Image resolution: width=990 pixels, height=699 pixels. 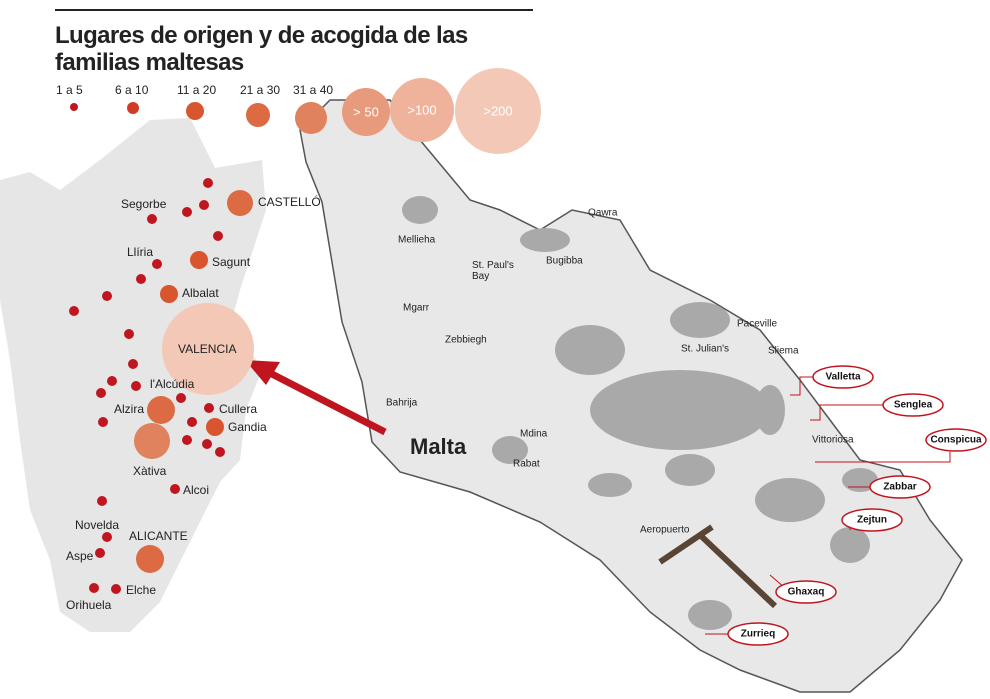 I want to click on legend-label: 1 a 5, so click(x=69, y=90).